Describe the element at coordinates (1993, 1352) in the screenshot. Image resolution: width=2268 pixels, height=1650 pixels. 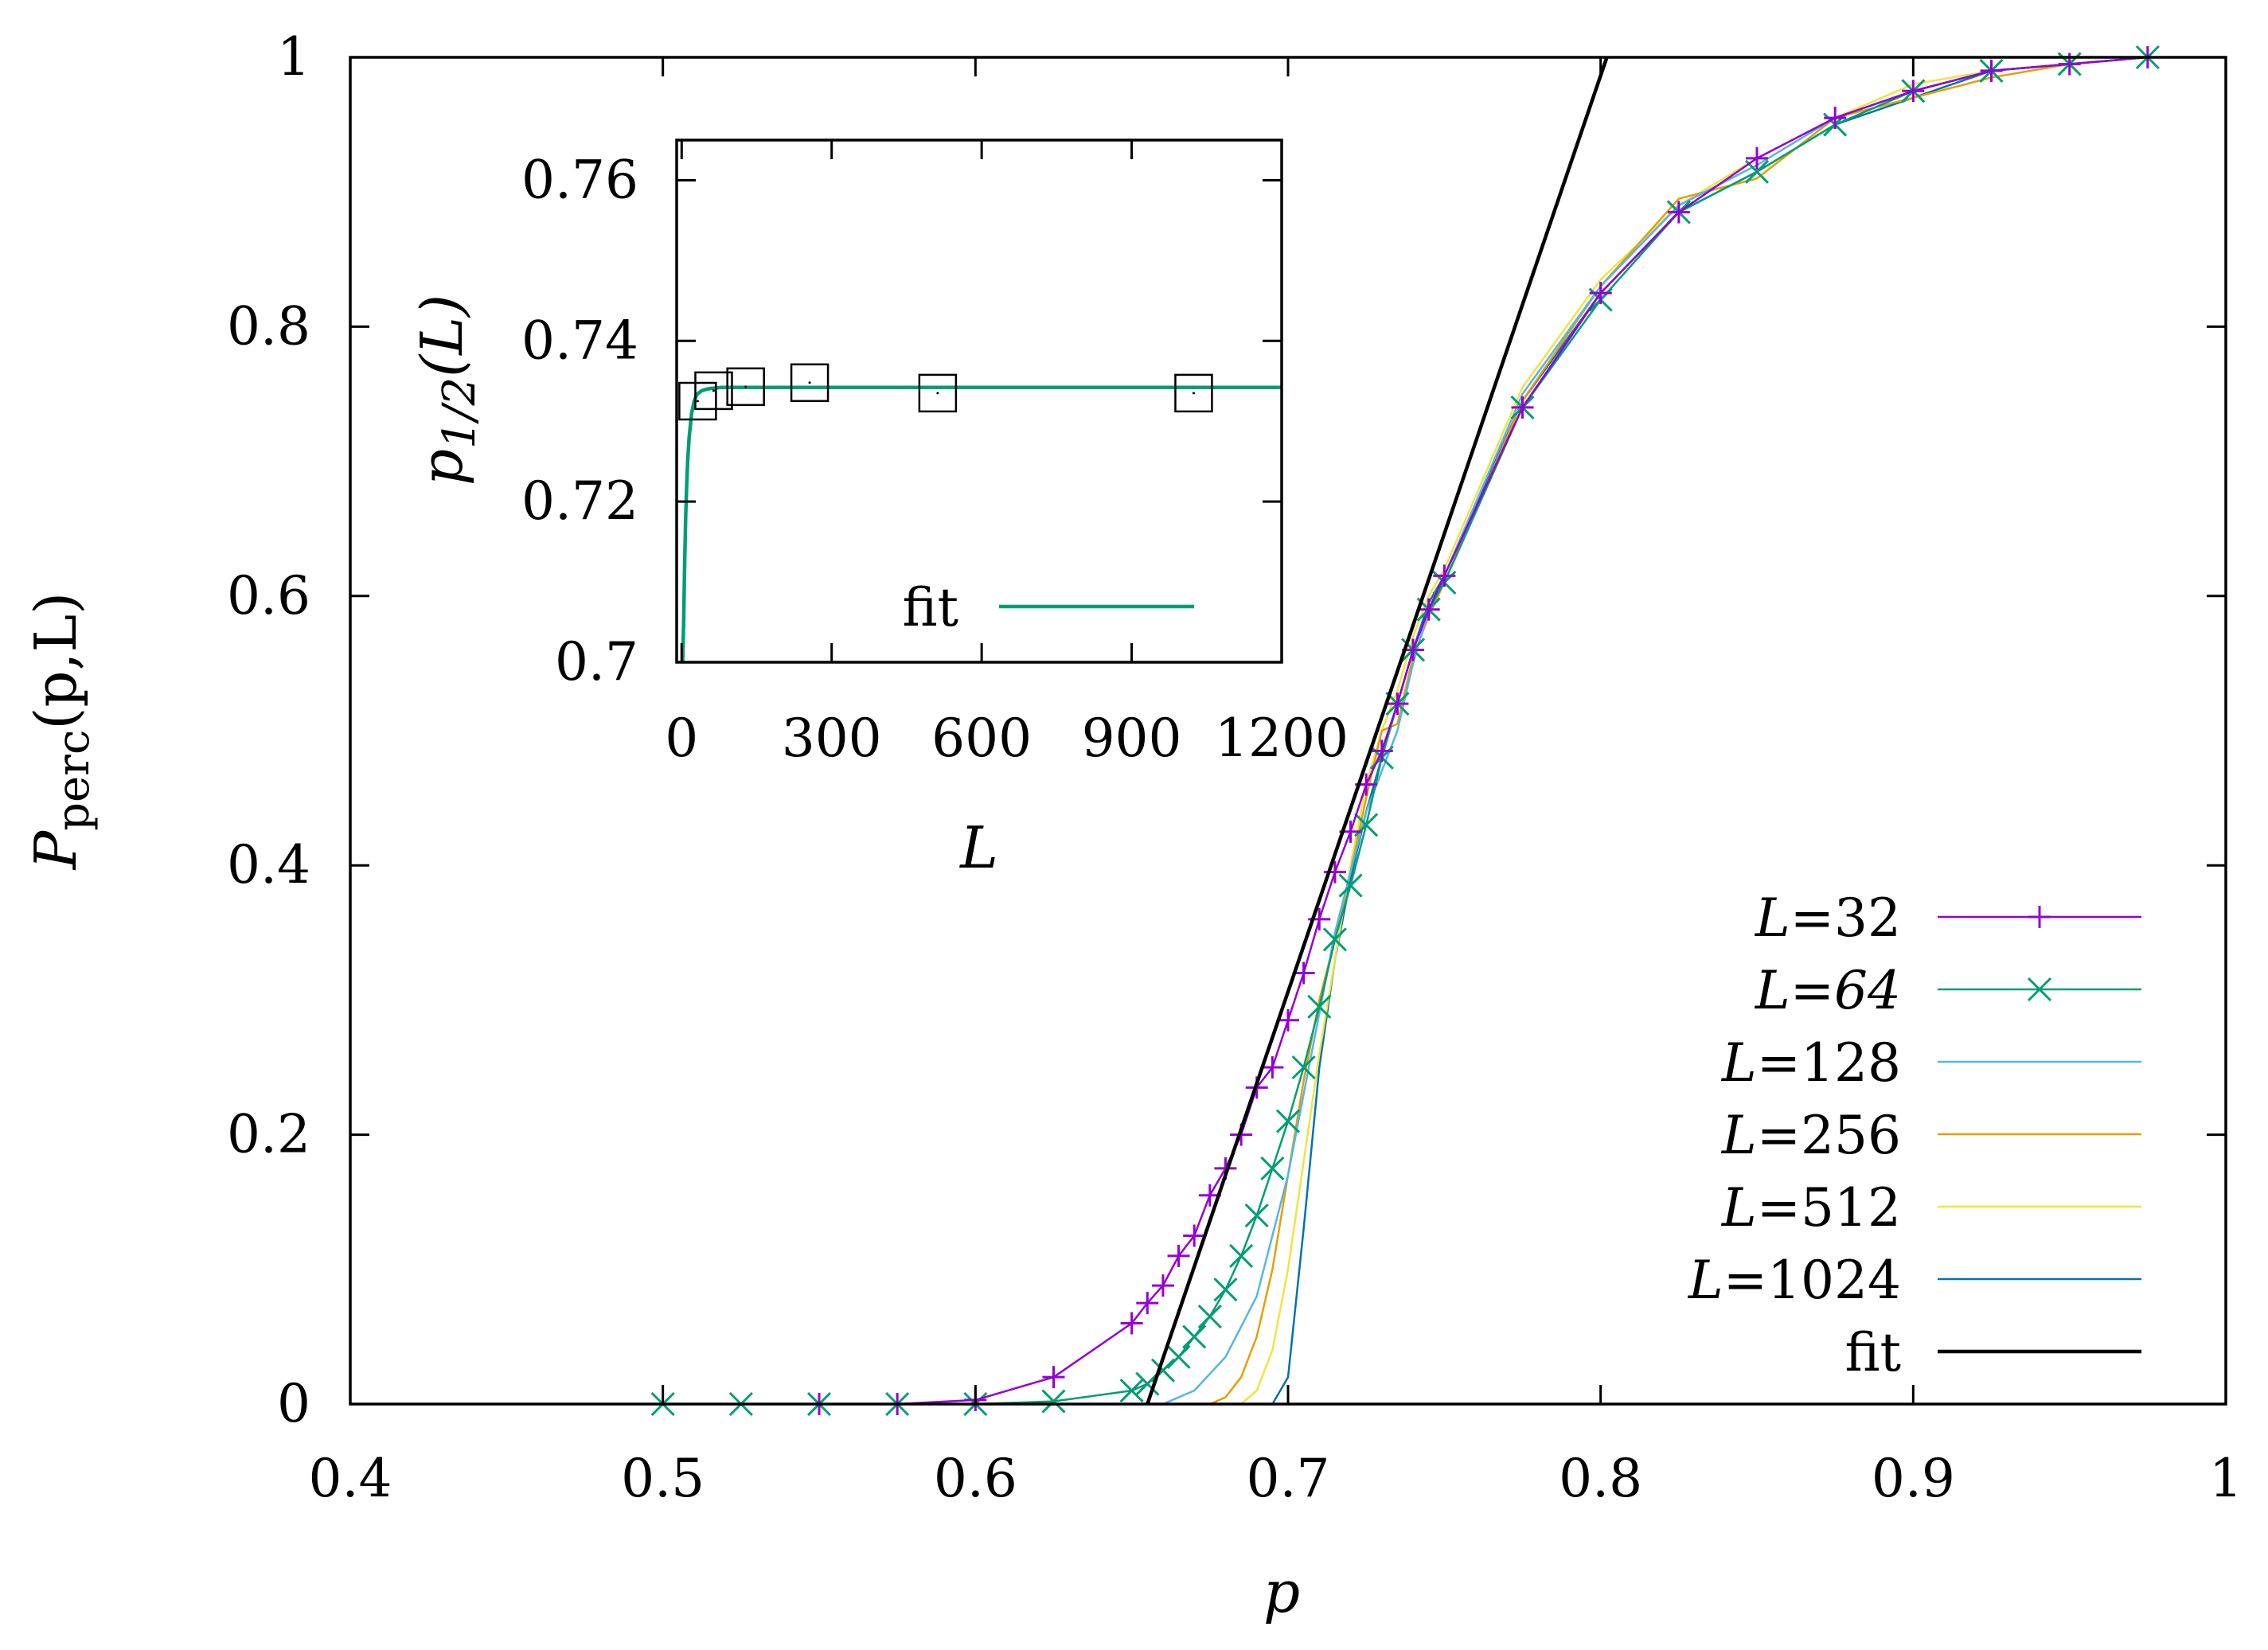
I see `legend-entry-fit: fit` at that location.